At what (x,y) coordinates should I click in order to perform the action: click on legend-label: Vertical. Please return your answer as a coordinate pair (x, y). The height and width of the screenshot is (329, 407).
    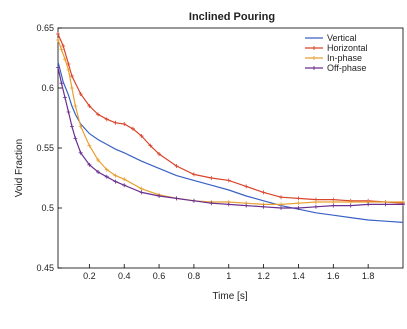
    Looking at the image, I should click on (342, 38).